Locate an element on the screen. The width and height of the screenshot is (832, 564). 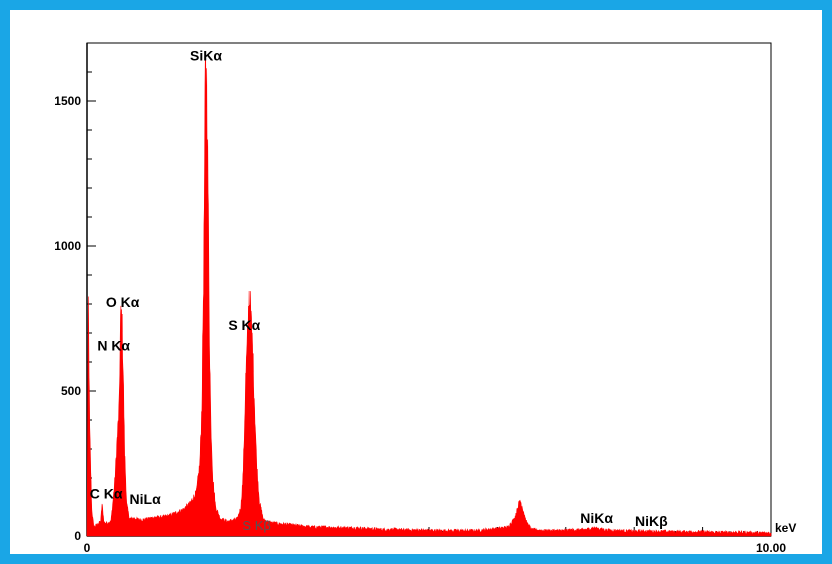
peak-label: C Kα is located at coordinates (106, 493).